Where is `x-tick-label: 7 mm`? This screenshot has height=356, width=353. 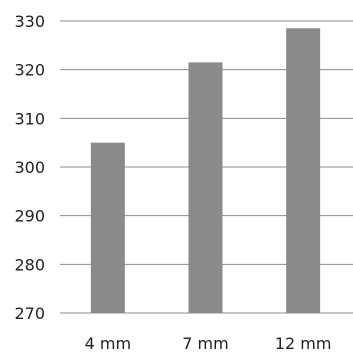
x-tick-label: 7 mm is located at coordinates (205, 343).